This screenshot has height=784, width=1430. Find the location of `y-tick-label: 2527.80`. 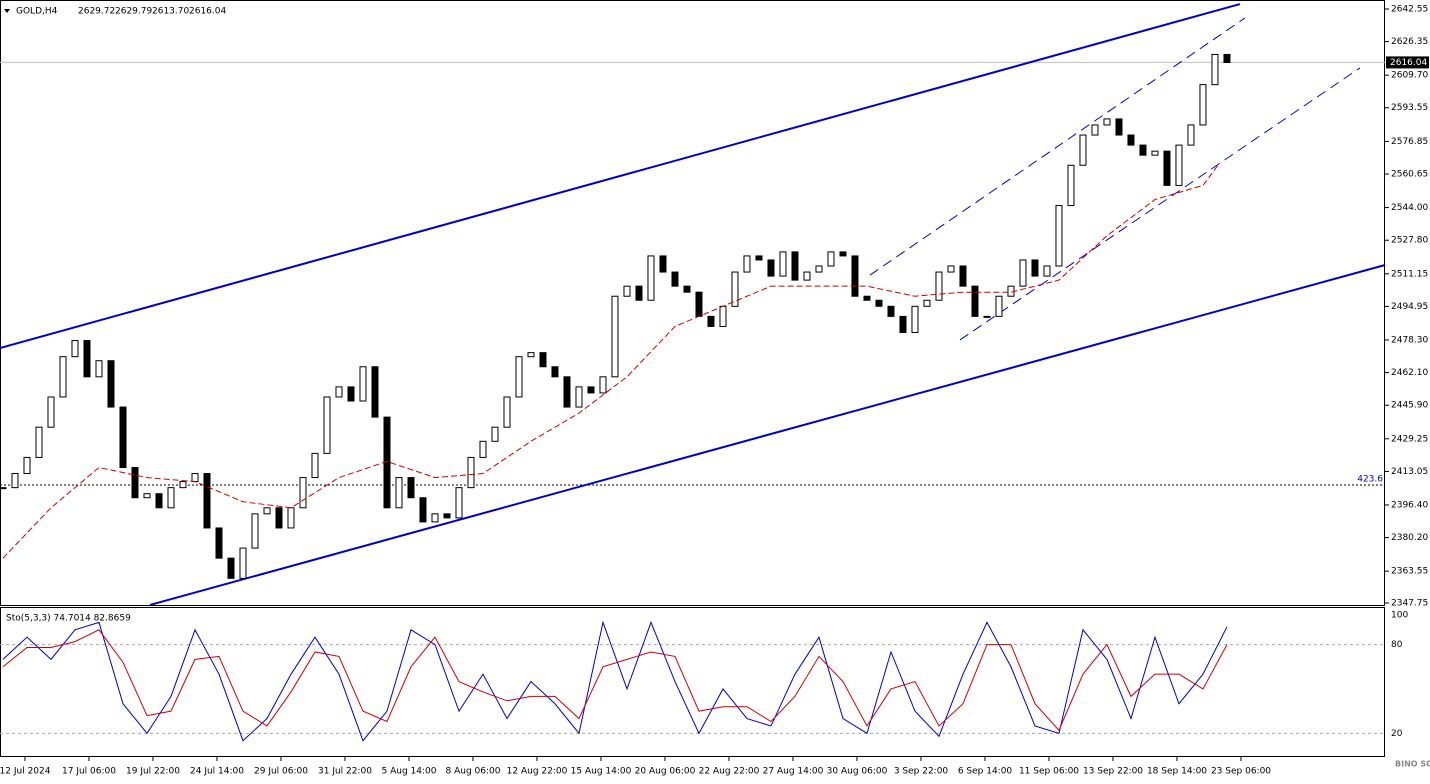

y-tick-label: 2527.80 is located at coordinates (1409, 241).